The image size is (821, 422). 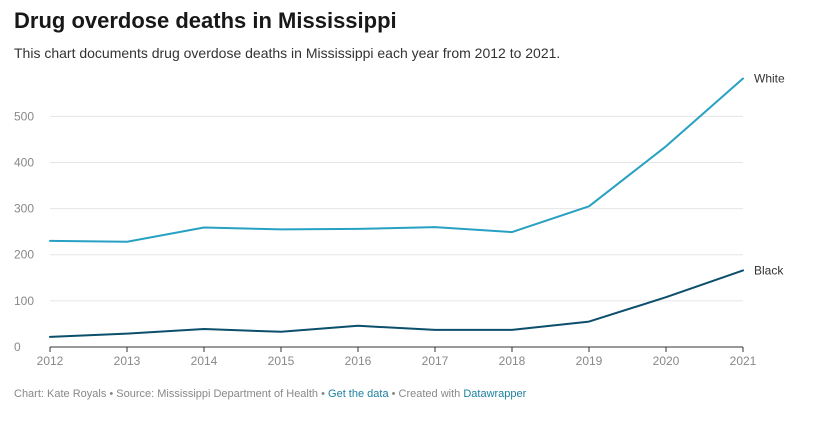 What do you see at coordinates (431, 394) in the screenshot?
I see `created-with-text: Created with` at bounding box center [431, 394].